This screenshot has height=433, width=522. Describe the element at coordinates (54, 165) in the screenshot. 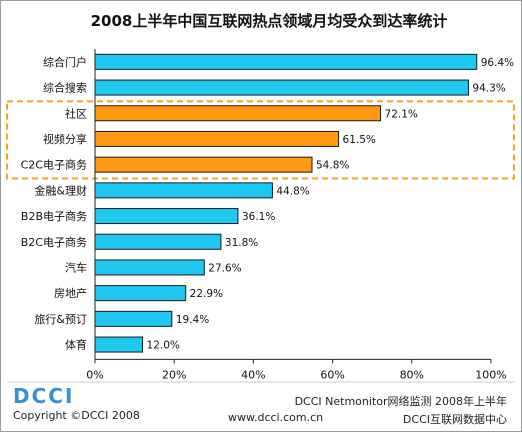

I see `category-label: C2C电子商务` at that location.